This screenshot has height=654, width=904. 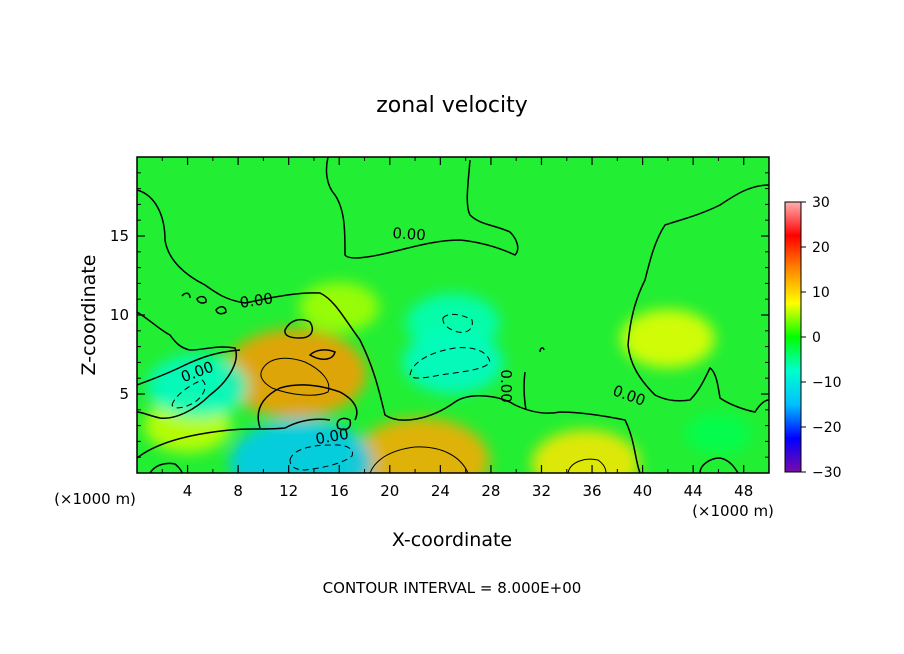 What do you see at coordinates (188, 491) in the screenshot?
I see `x-tick-label: 4` at bounding box center [188, 491].